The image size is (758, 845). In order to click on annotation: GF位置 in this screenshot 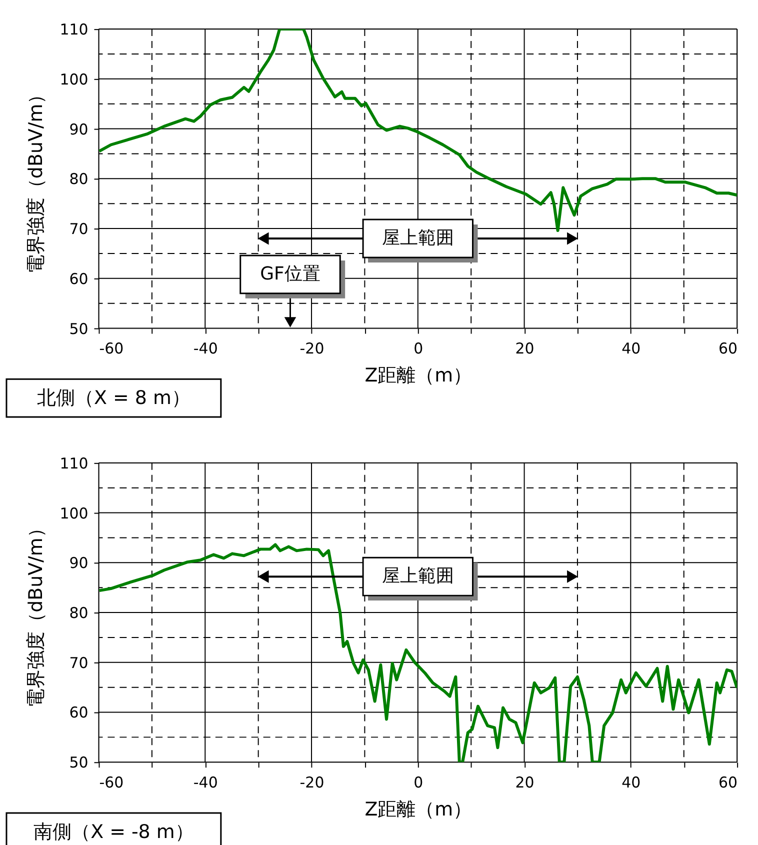, I will do `click(290, 273)`.